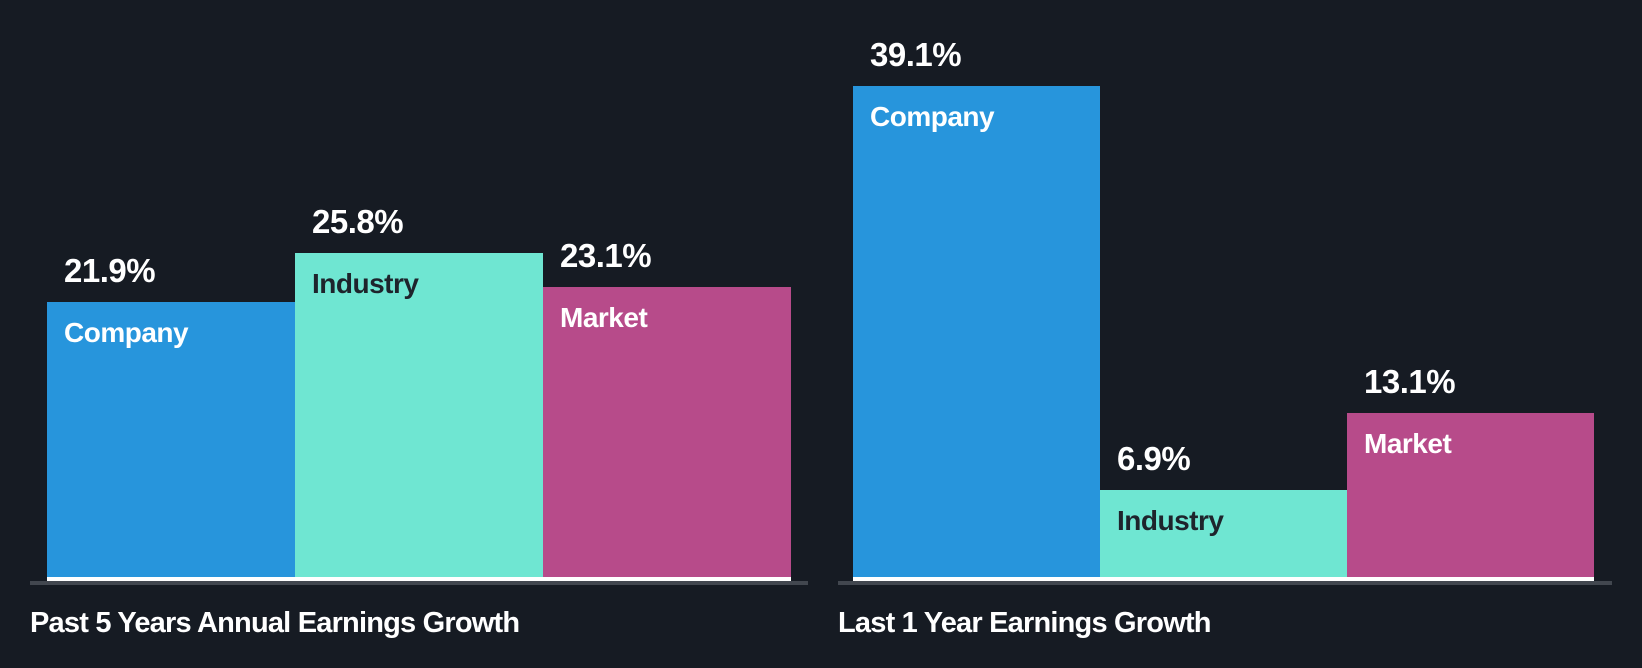 This screenshot has height=668, width=1642. I want to click on value-label-company: 39.1%, so click(916, 55).